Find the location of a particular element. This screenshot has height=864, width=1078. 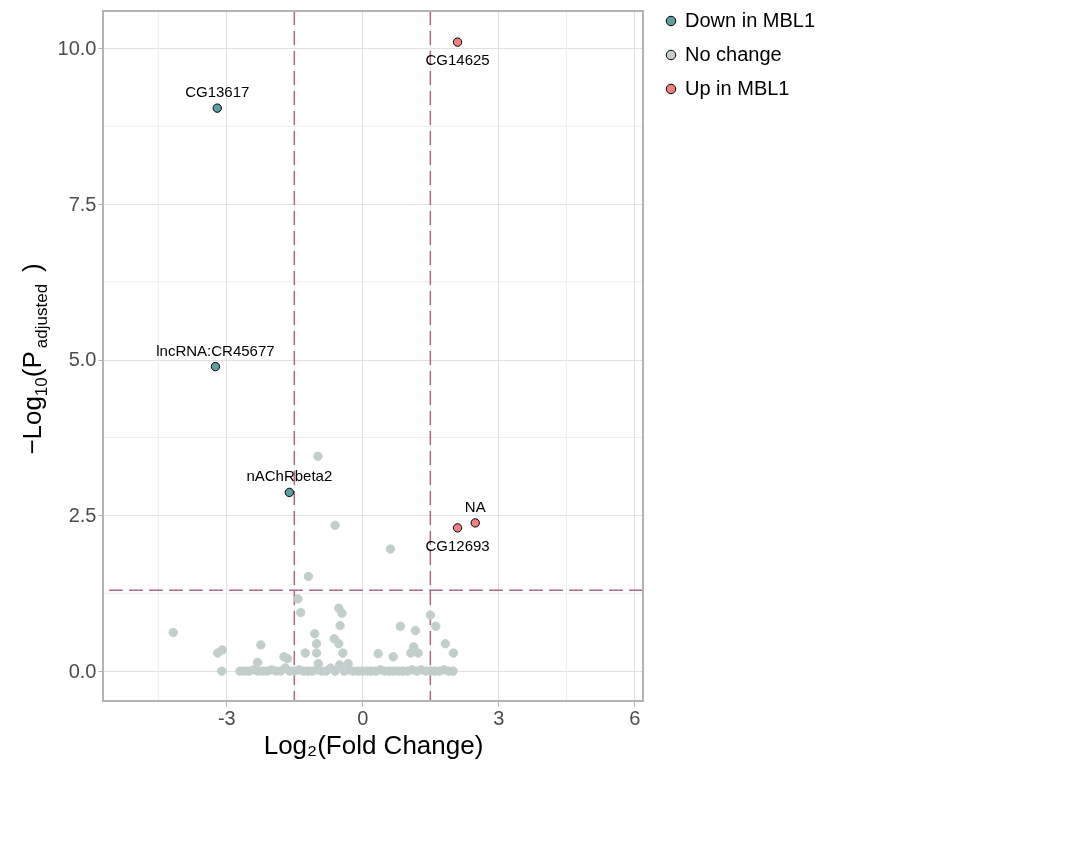

y-tick-label: 2.5 is located at coordinates (82, 514).